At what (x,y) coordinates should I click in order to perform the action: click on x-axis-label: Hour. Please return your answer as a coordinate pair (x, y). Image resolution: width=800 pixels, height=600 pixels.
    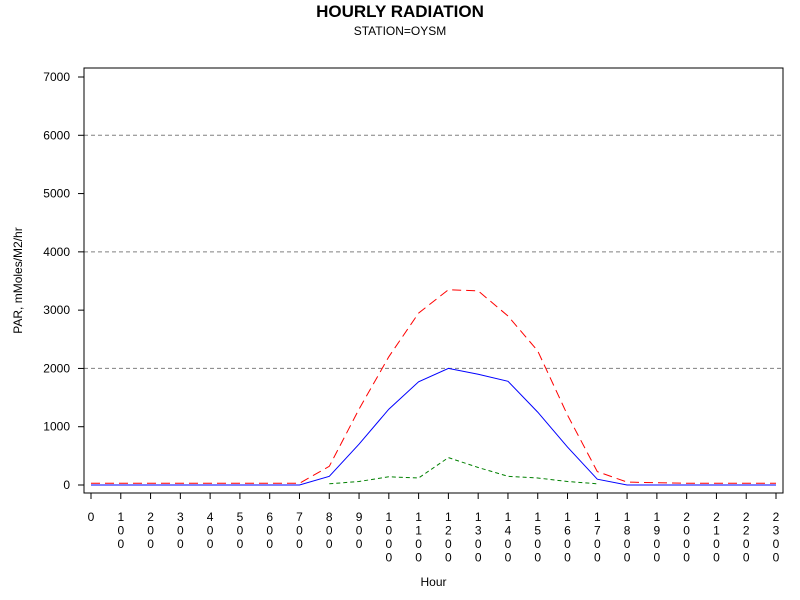
    Looking at the image, I should click on (433, 582).